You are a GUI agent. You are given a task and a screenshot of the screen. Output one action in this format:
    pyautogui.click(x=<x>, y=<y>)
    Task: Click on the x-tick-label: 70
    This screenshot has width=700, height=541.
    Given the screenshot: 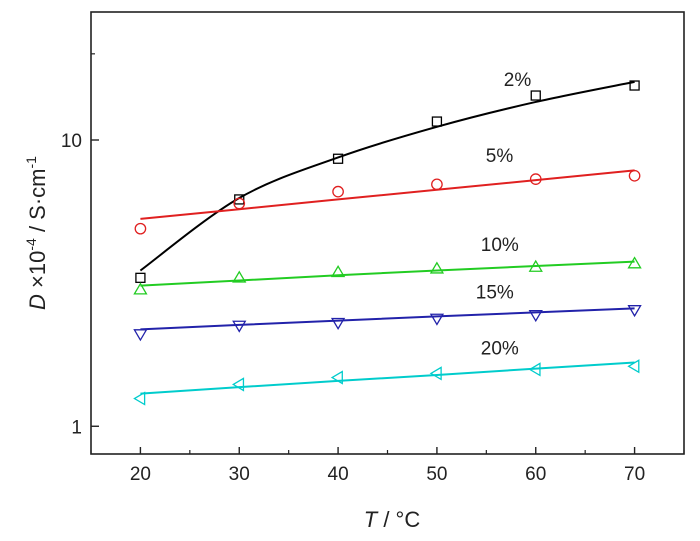 What is the action you would take?
    pyautogui.click(x=634, y=474)
    